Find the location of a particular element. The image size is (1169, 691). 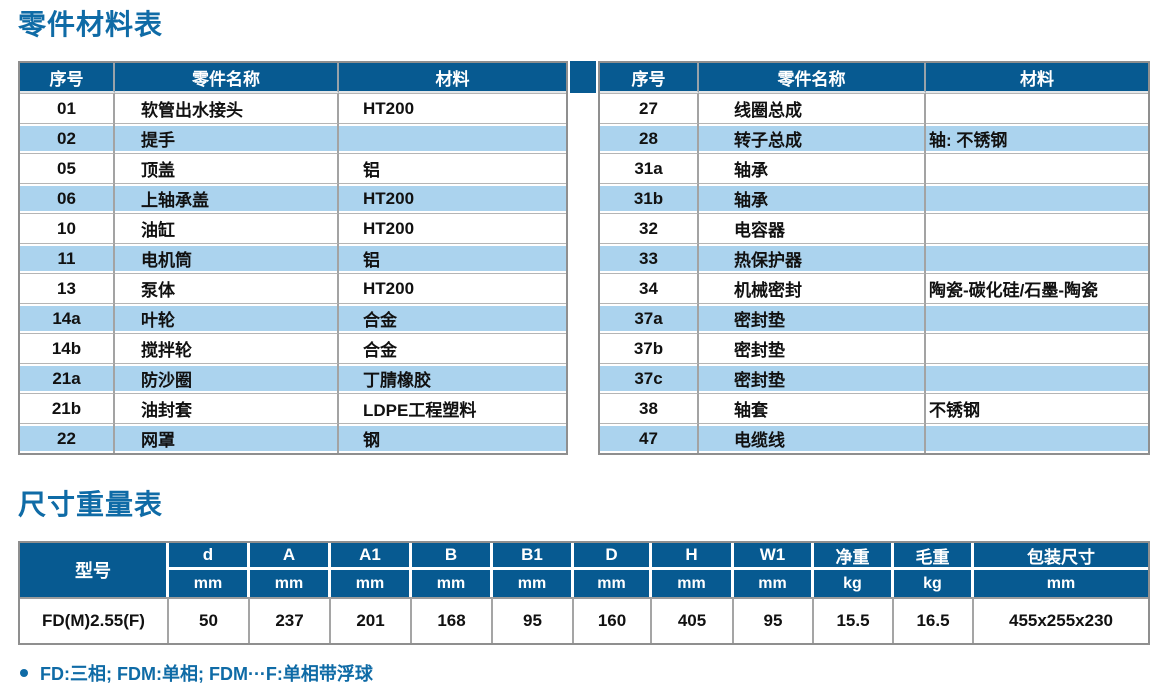

part-material-cell: 钢 is located at coordinates (452, 438).